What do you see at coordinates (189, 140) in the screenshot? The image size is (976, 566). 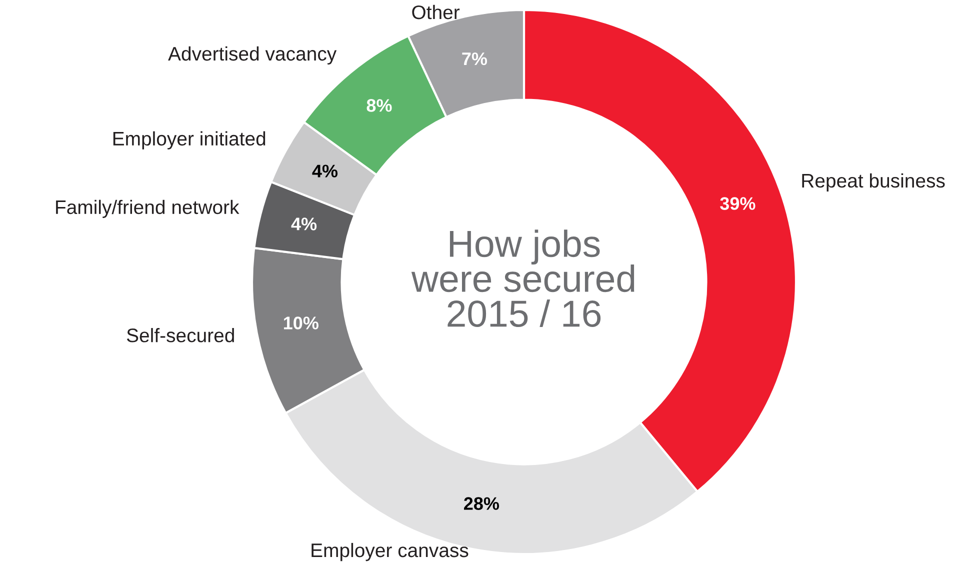 I see `slice-label: Employer initiated` at bounding box center [189, 140].